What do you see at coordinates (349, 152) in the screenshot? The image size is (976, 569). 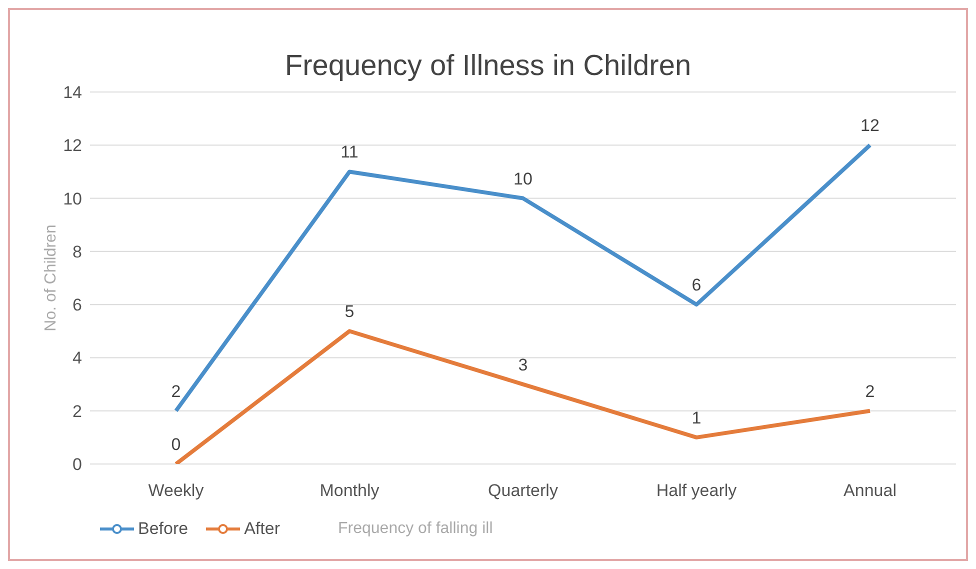 I see `data-label: 11` at bounding box center [349, 152].